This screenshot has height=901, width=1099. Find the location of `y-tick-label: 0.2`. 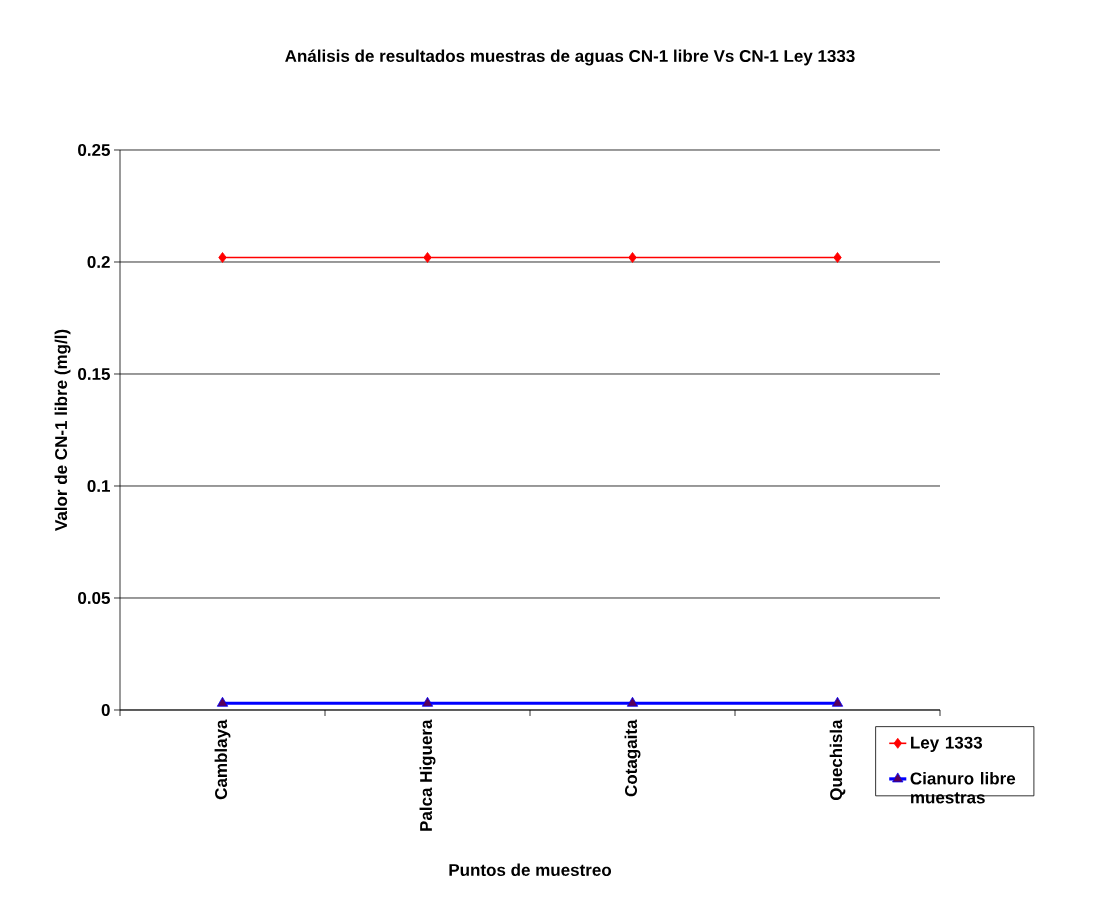

y-tick-label: 0.2 is located at coordinates (98, 262).